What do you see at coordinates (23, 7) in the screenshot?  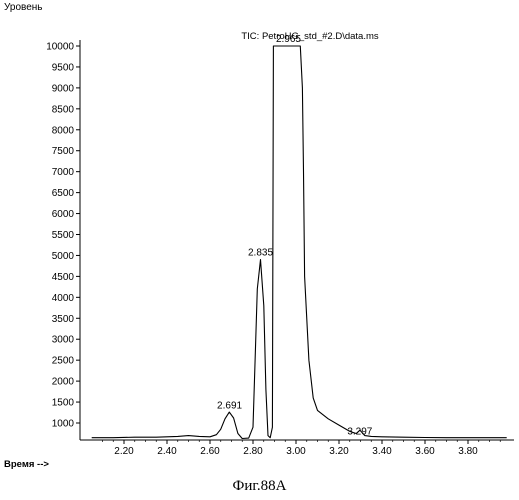 I see `y-axis-title: Уровень` at bounding box center [23, 7].